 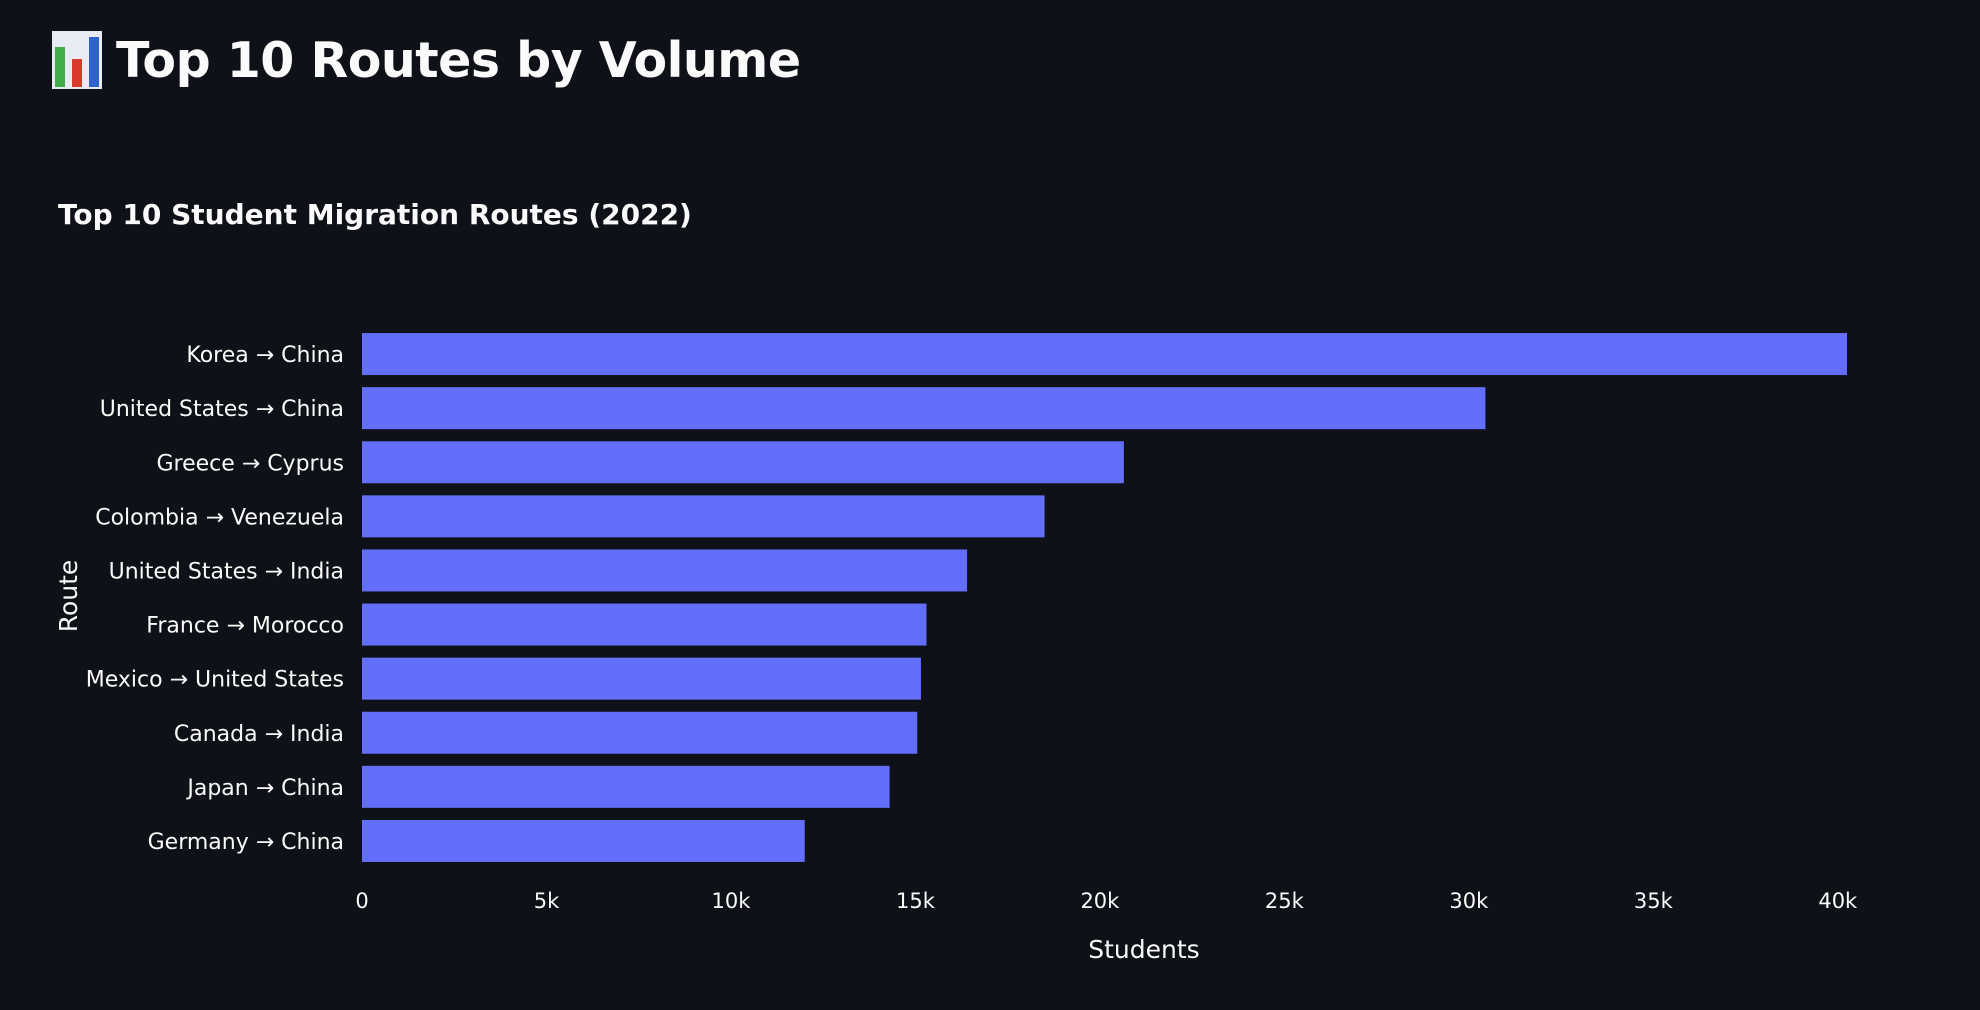 I want to click on category-label-8: Japan → China, so click(x=264, y=788).